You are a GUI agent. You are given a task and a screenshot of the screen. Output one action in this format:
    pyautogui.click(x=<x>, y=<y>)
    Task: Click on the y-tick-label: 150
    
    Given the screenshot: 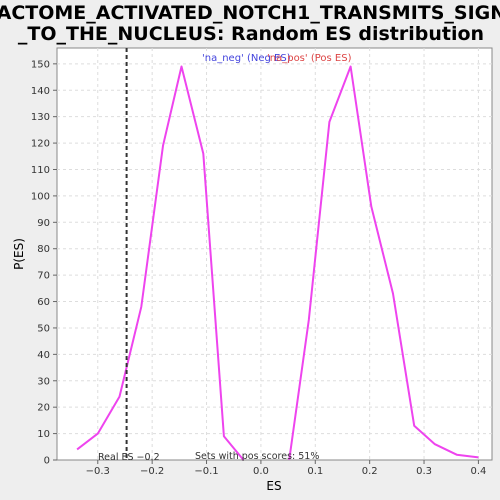 What is the action you would take?
    pyautogui.click(x=40, y=64)
    